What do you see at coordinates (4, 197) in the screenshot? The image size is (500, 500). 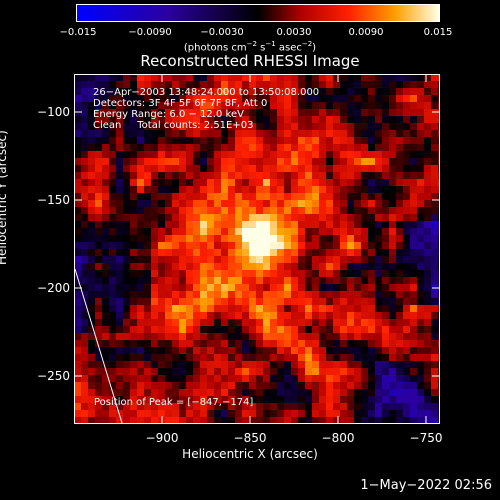 I see `y-axis-label: Heliocentric Y (arcsec)` at bounding box center [4, 197].